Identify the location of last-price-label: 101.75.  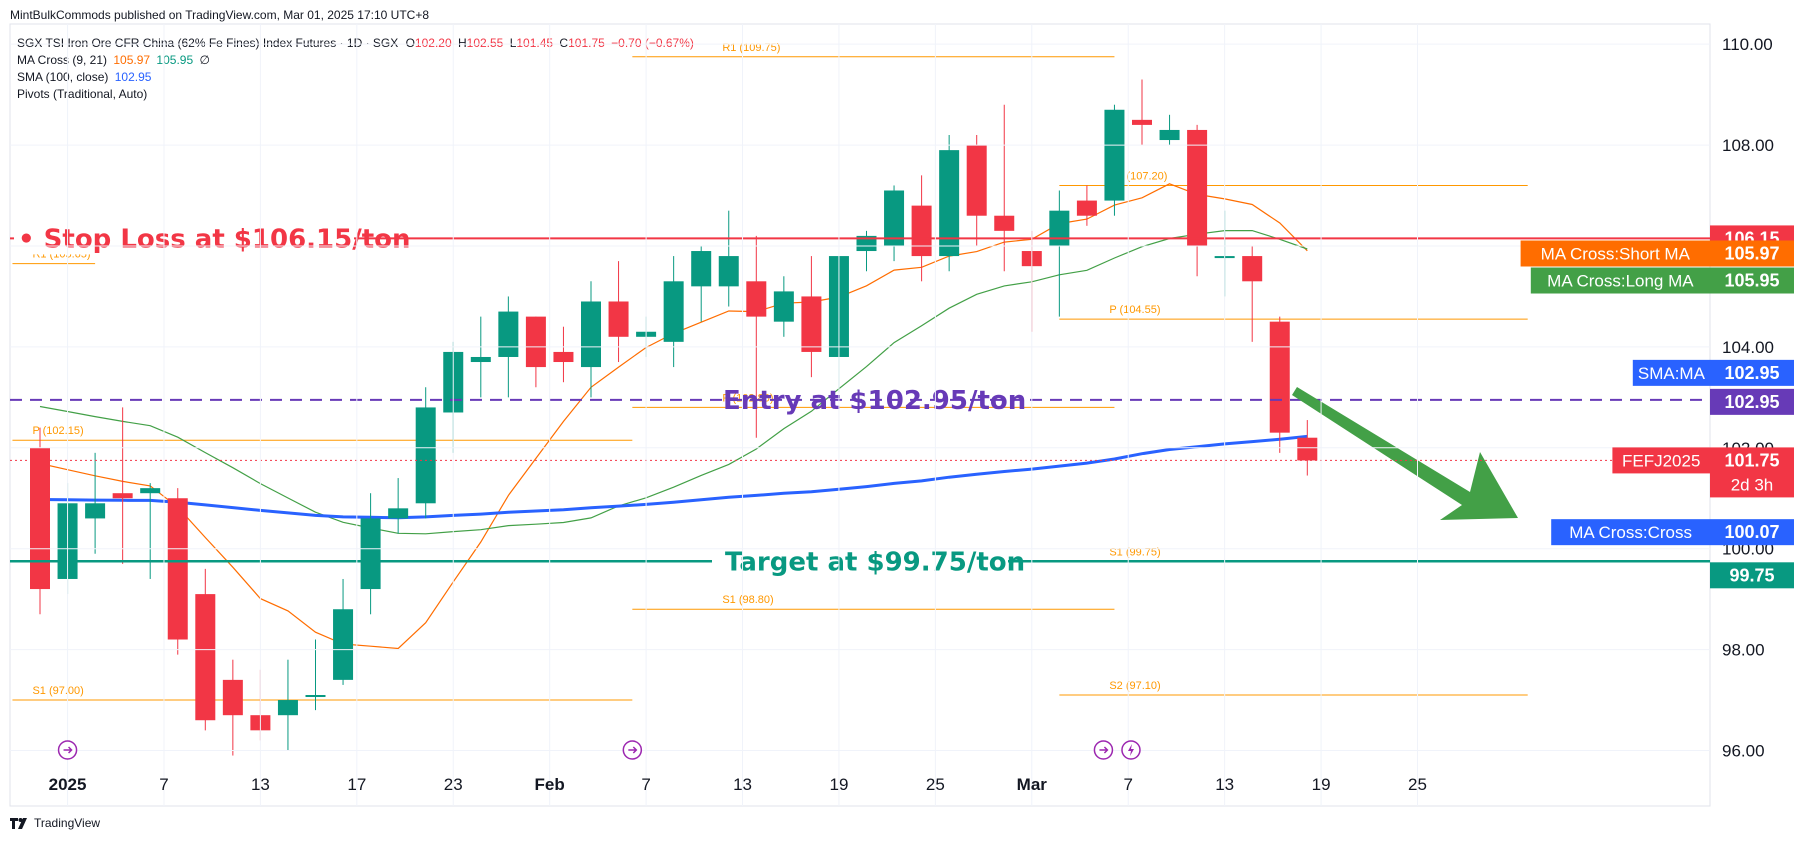
(1751, 460).